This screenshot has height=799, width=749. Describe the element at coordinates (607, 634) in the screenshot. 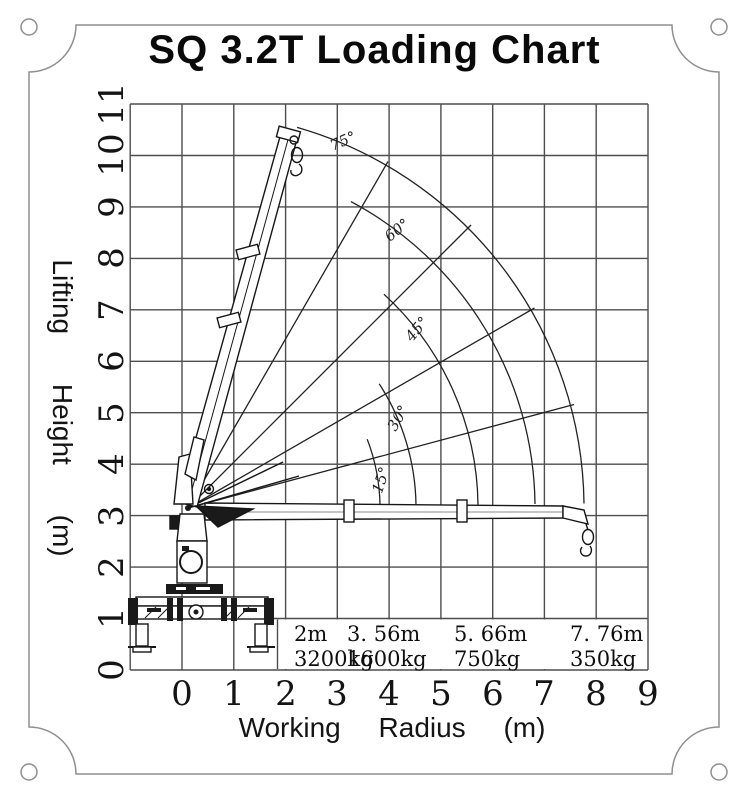

I see `load-radius: 7. 76m` at that location.